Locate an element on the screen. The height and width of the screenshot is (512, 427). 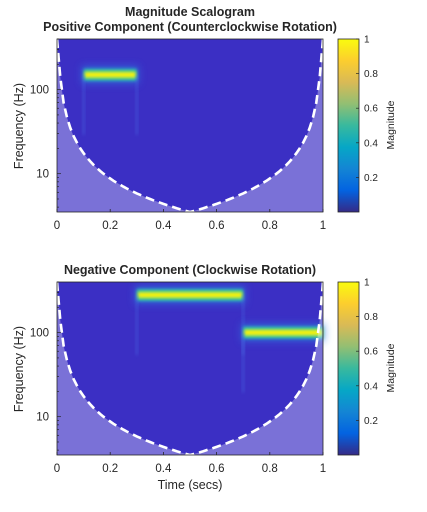
bottom-x-tick-label: 0.8 is located at coordinates (270, 469).